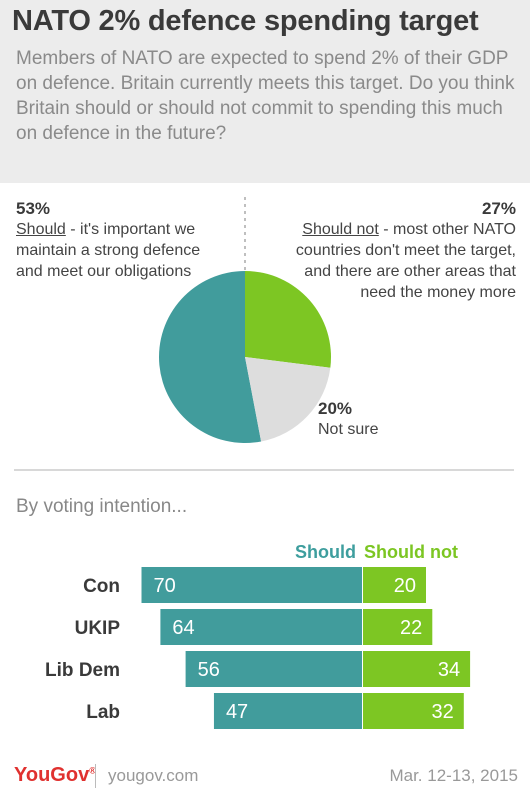 The height and width of the screenshot is (798, 530). Describe the element at coordinates (52, 775) in the screenshot. I see `yougov-logo-text: YouGov` at that location.